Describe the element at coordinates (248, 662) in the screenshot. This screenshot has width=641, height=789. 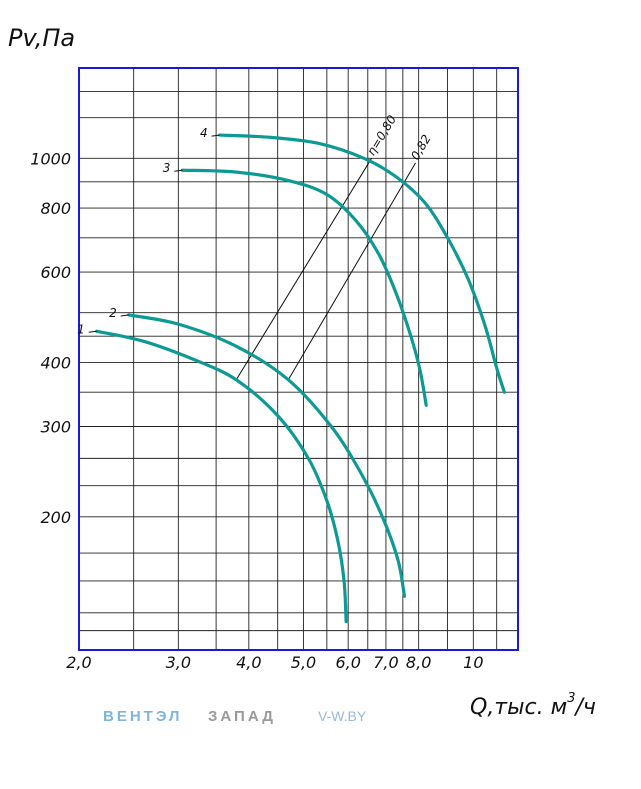
I see `x-tick-label: 4,0` at that location.